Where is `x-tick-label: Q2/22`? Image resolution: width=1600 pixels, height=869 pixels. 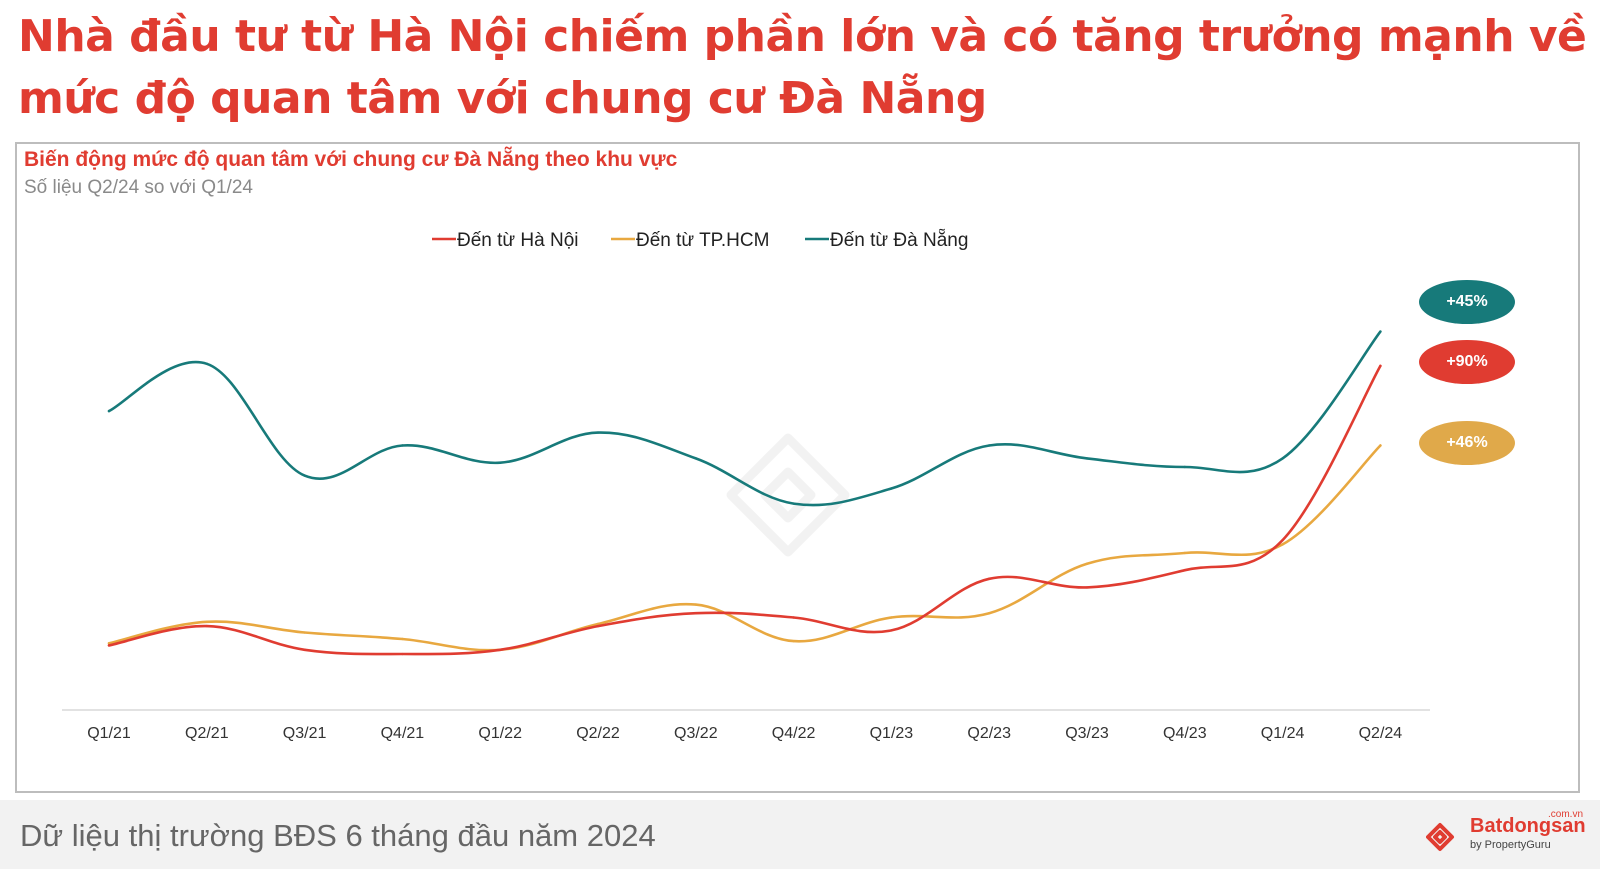
x-tick-label: Q2/22 is located at coordinates (598, 733).